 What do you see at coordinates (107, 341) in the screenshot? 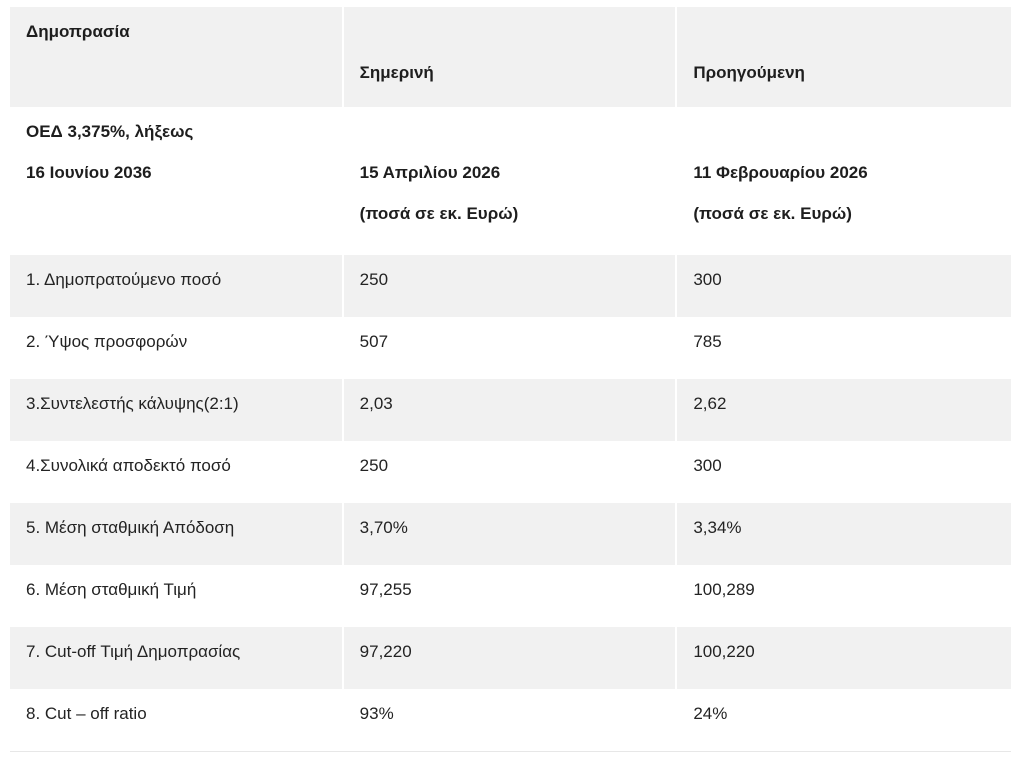
I see `row-label: 2. Ύψος προσφορών` at bounding box center [107, 341].